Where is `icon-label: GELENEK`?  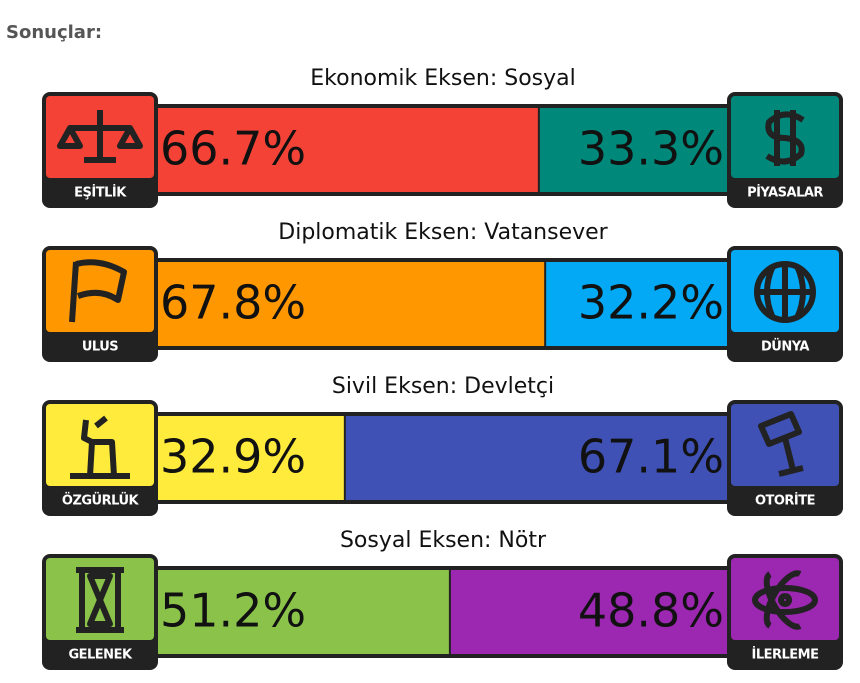 icon-label: GELENEK is located at coordinates (100, 655).